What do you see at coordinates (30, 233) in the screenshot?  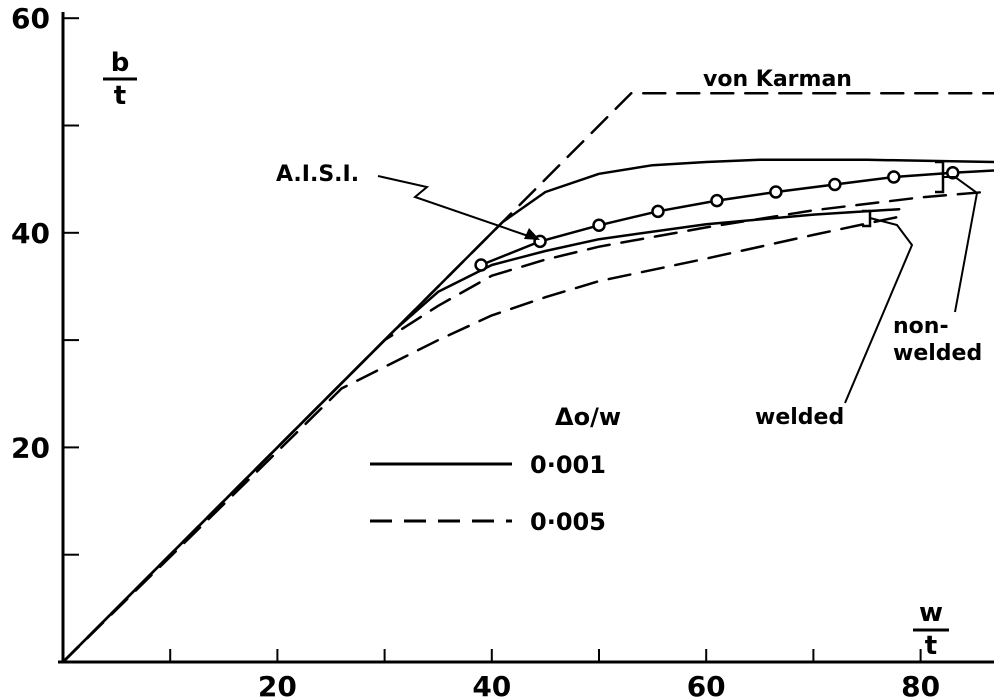 I see `y-tick-label: 40` at bounding box center [30, 233].